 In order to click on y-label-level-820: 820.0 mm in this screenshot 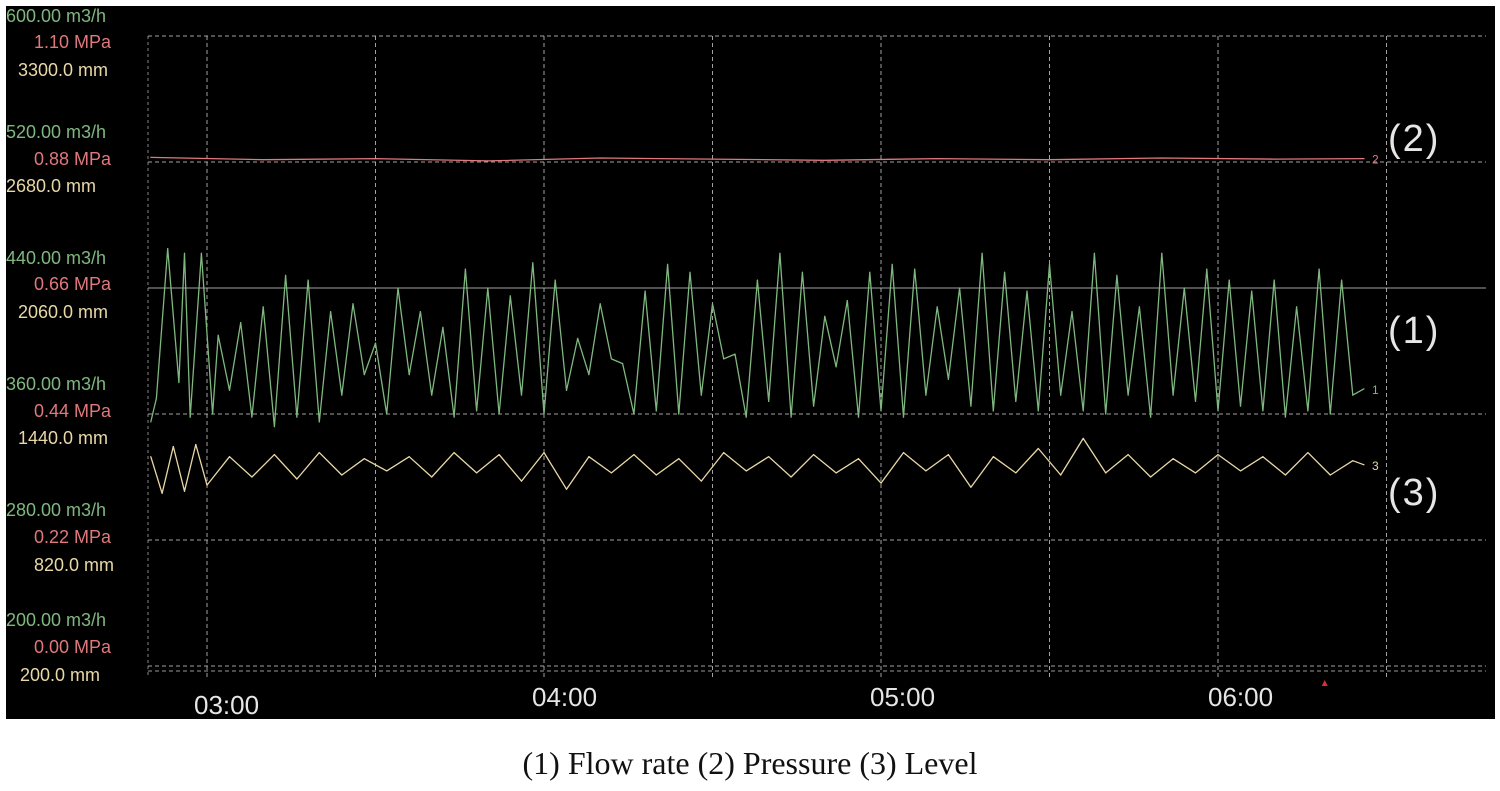, I will do `click(74, 565)`.